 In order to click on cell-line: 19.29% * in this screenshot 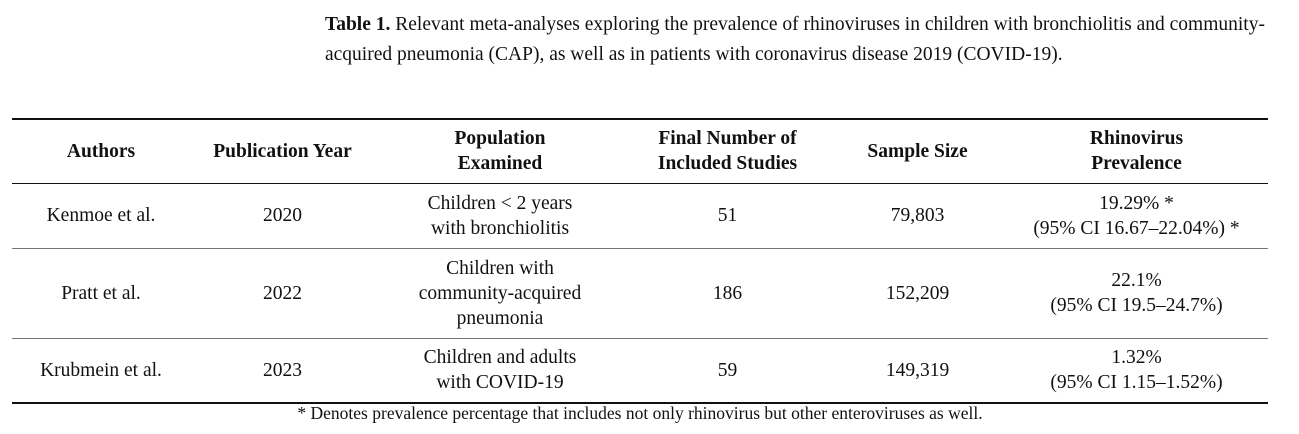, I will do `click(1136, 203)`.